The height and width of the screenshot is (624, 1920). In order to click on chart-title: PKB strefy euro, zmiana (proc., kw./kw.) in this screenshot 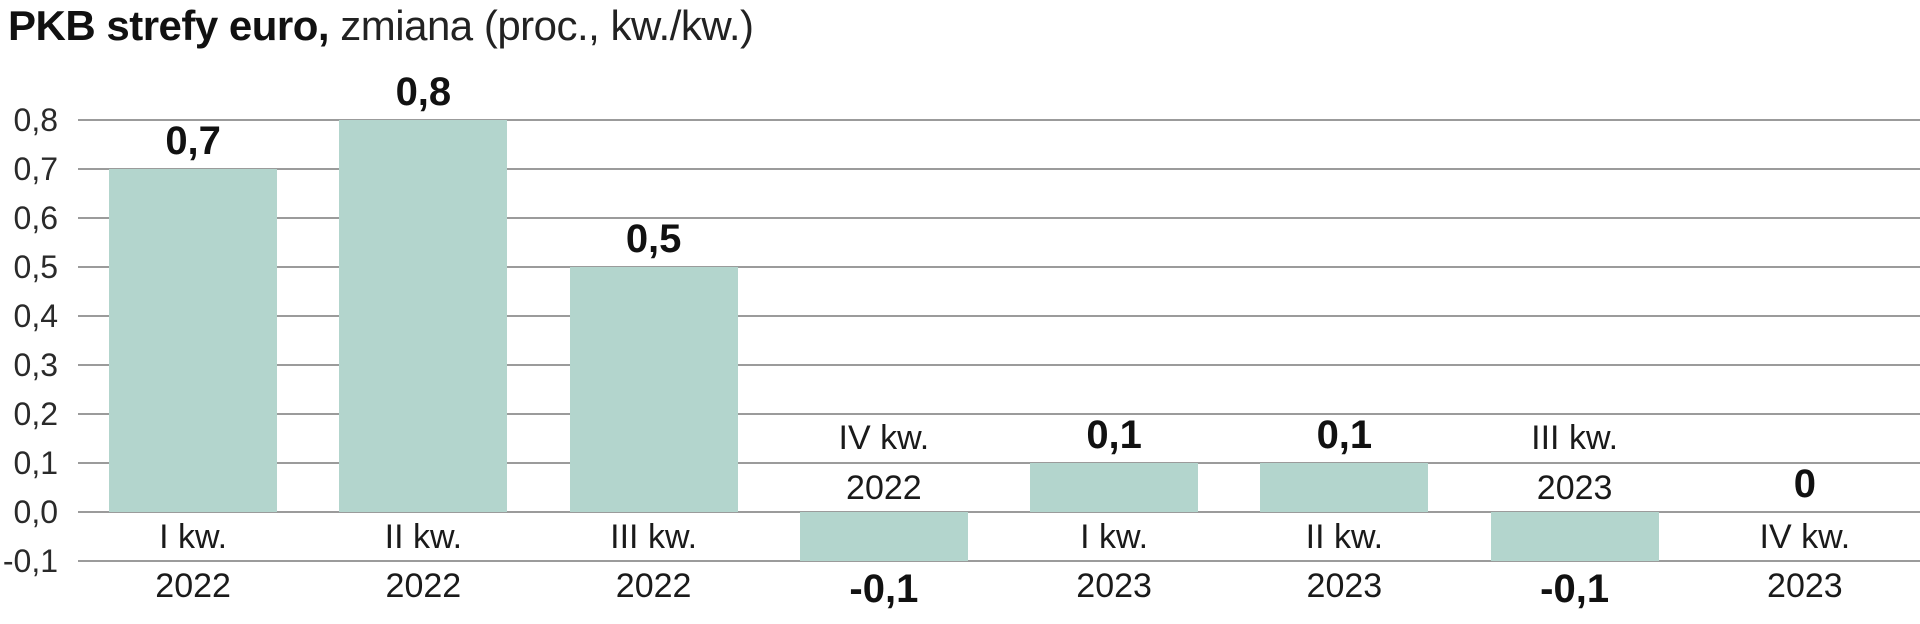, I will do `click(381, 26)`.